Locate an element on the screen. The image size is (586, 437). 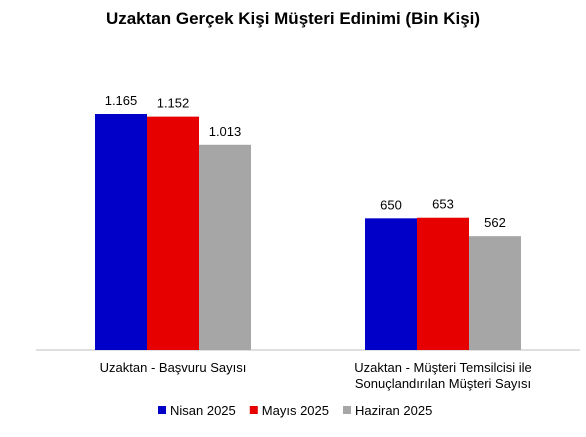
data-label-1-1: 653 is located at coordinates (443, 204).